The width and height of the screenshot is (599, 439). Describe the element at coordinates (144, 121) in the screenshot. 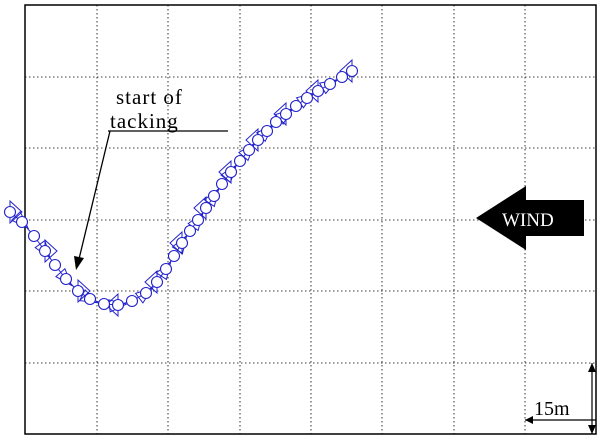

I see `annotation-line2: tacking` at that location.